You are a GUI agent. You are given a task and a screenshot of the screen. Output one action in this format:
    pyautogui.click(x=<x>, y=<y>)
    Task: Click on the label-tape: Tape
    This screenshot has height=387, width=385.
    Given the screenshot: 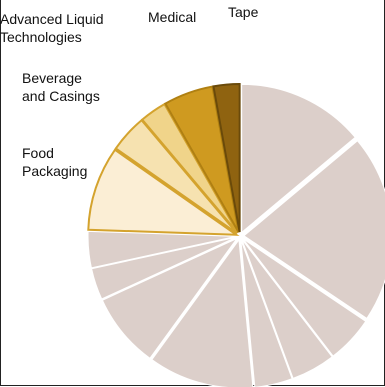 What is the action you would take?
    pyautogui.click(x=243, y=12)
    